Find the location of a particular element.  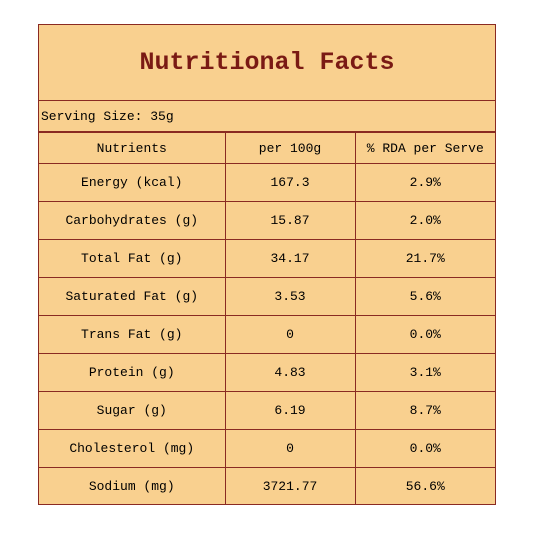

cell: Cholesterol (mg) is located at coordinates (132, 448).